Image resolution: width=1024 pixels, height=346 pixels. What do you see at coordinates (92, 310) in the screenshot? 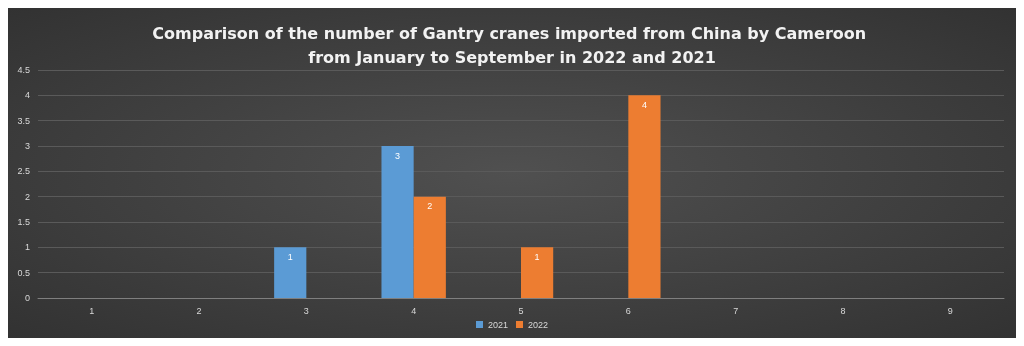
I see `x-tick-label: 1` at bounding box center [92, 310].